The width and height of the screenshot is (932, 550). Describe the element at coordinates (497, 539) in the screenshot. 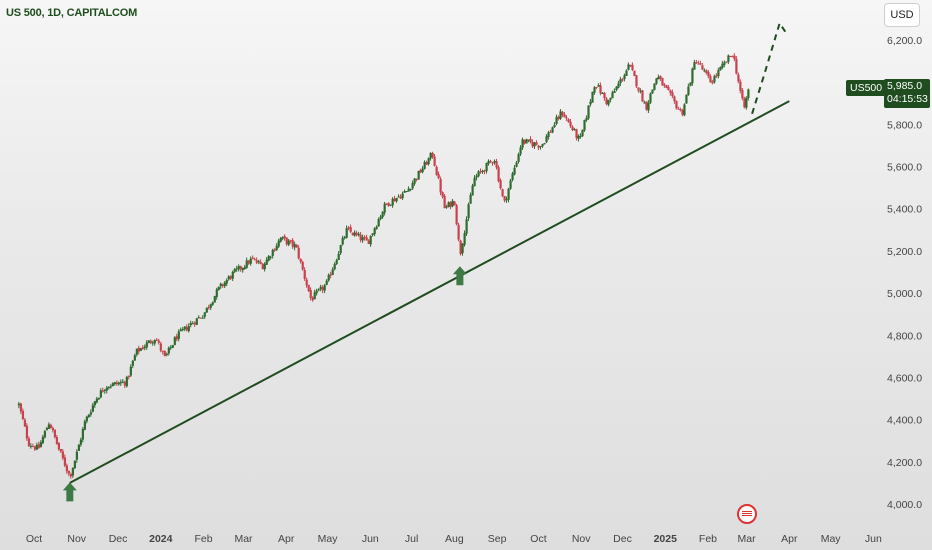

I see `x-tick-label: Sep` at that location.